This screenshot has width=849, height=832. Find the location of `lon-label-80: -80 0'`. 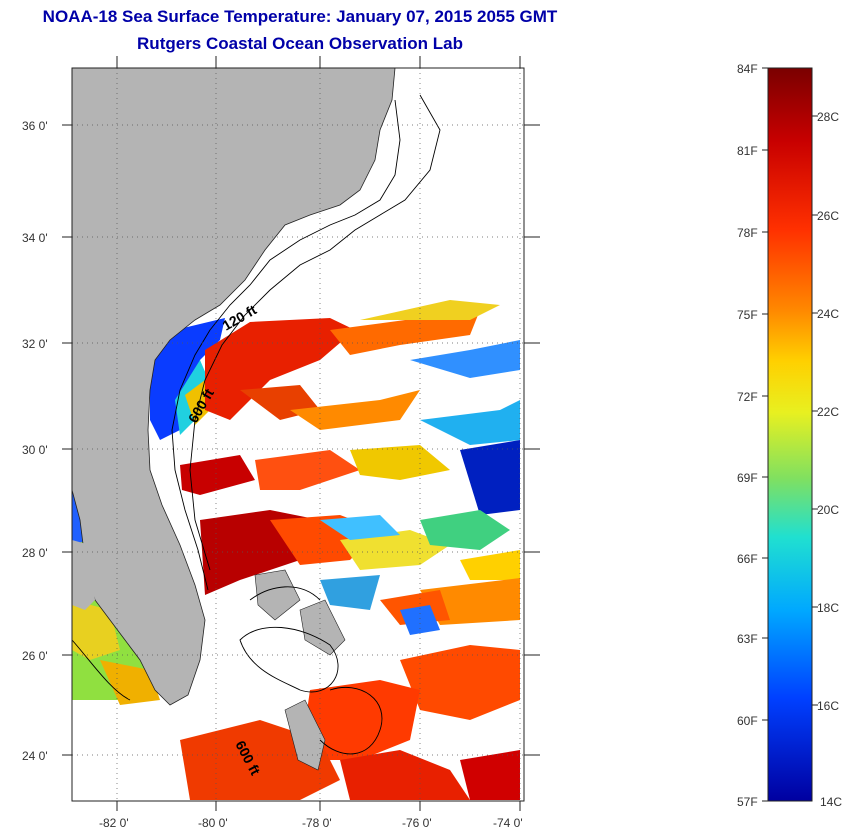

lon-label-80: -80 0' is located at coordinates (213, 823).